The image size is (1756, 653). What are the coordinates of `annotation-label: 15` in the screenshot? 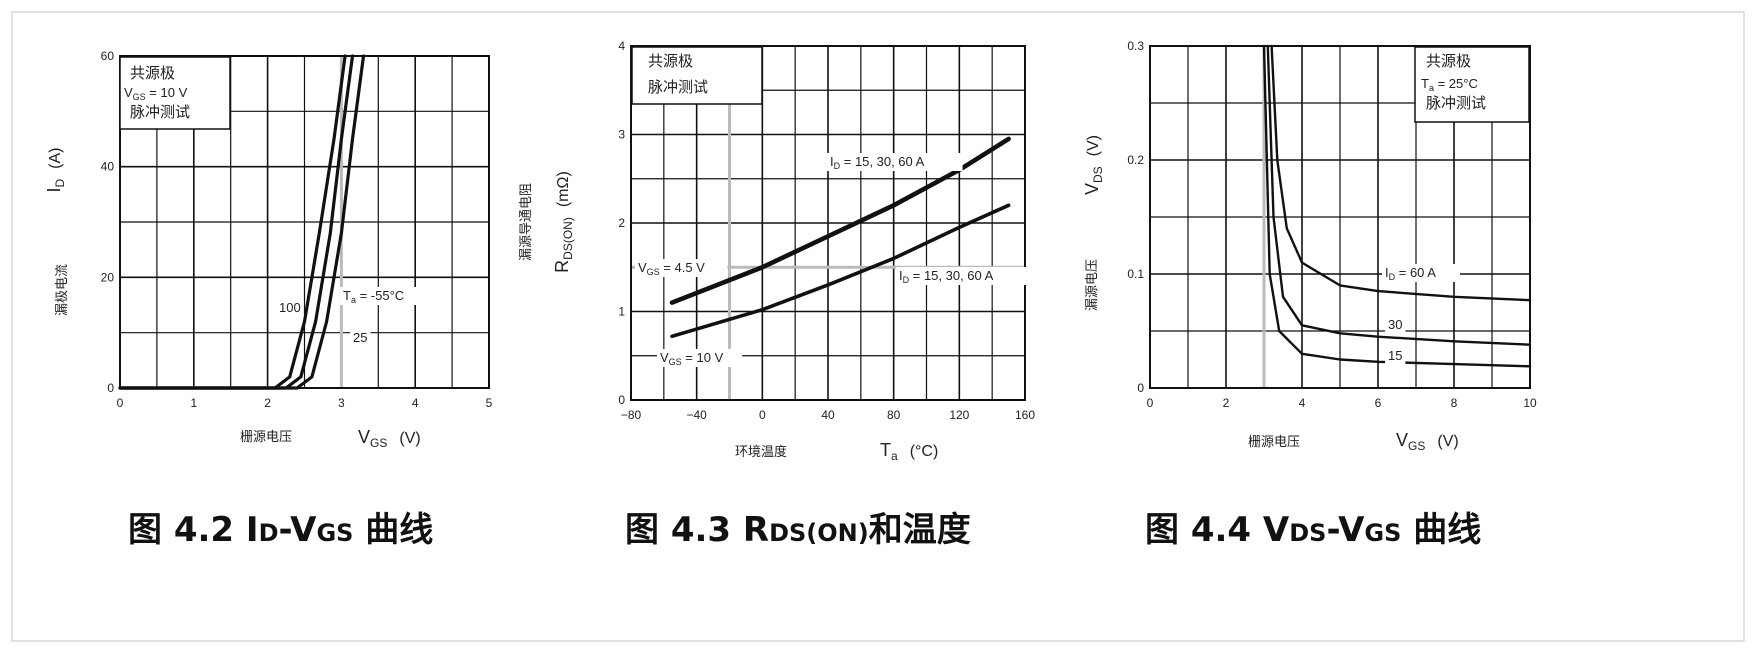 It's located at (1395, 355).